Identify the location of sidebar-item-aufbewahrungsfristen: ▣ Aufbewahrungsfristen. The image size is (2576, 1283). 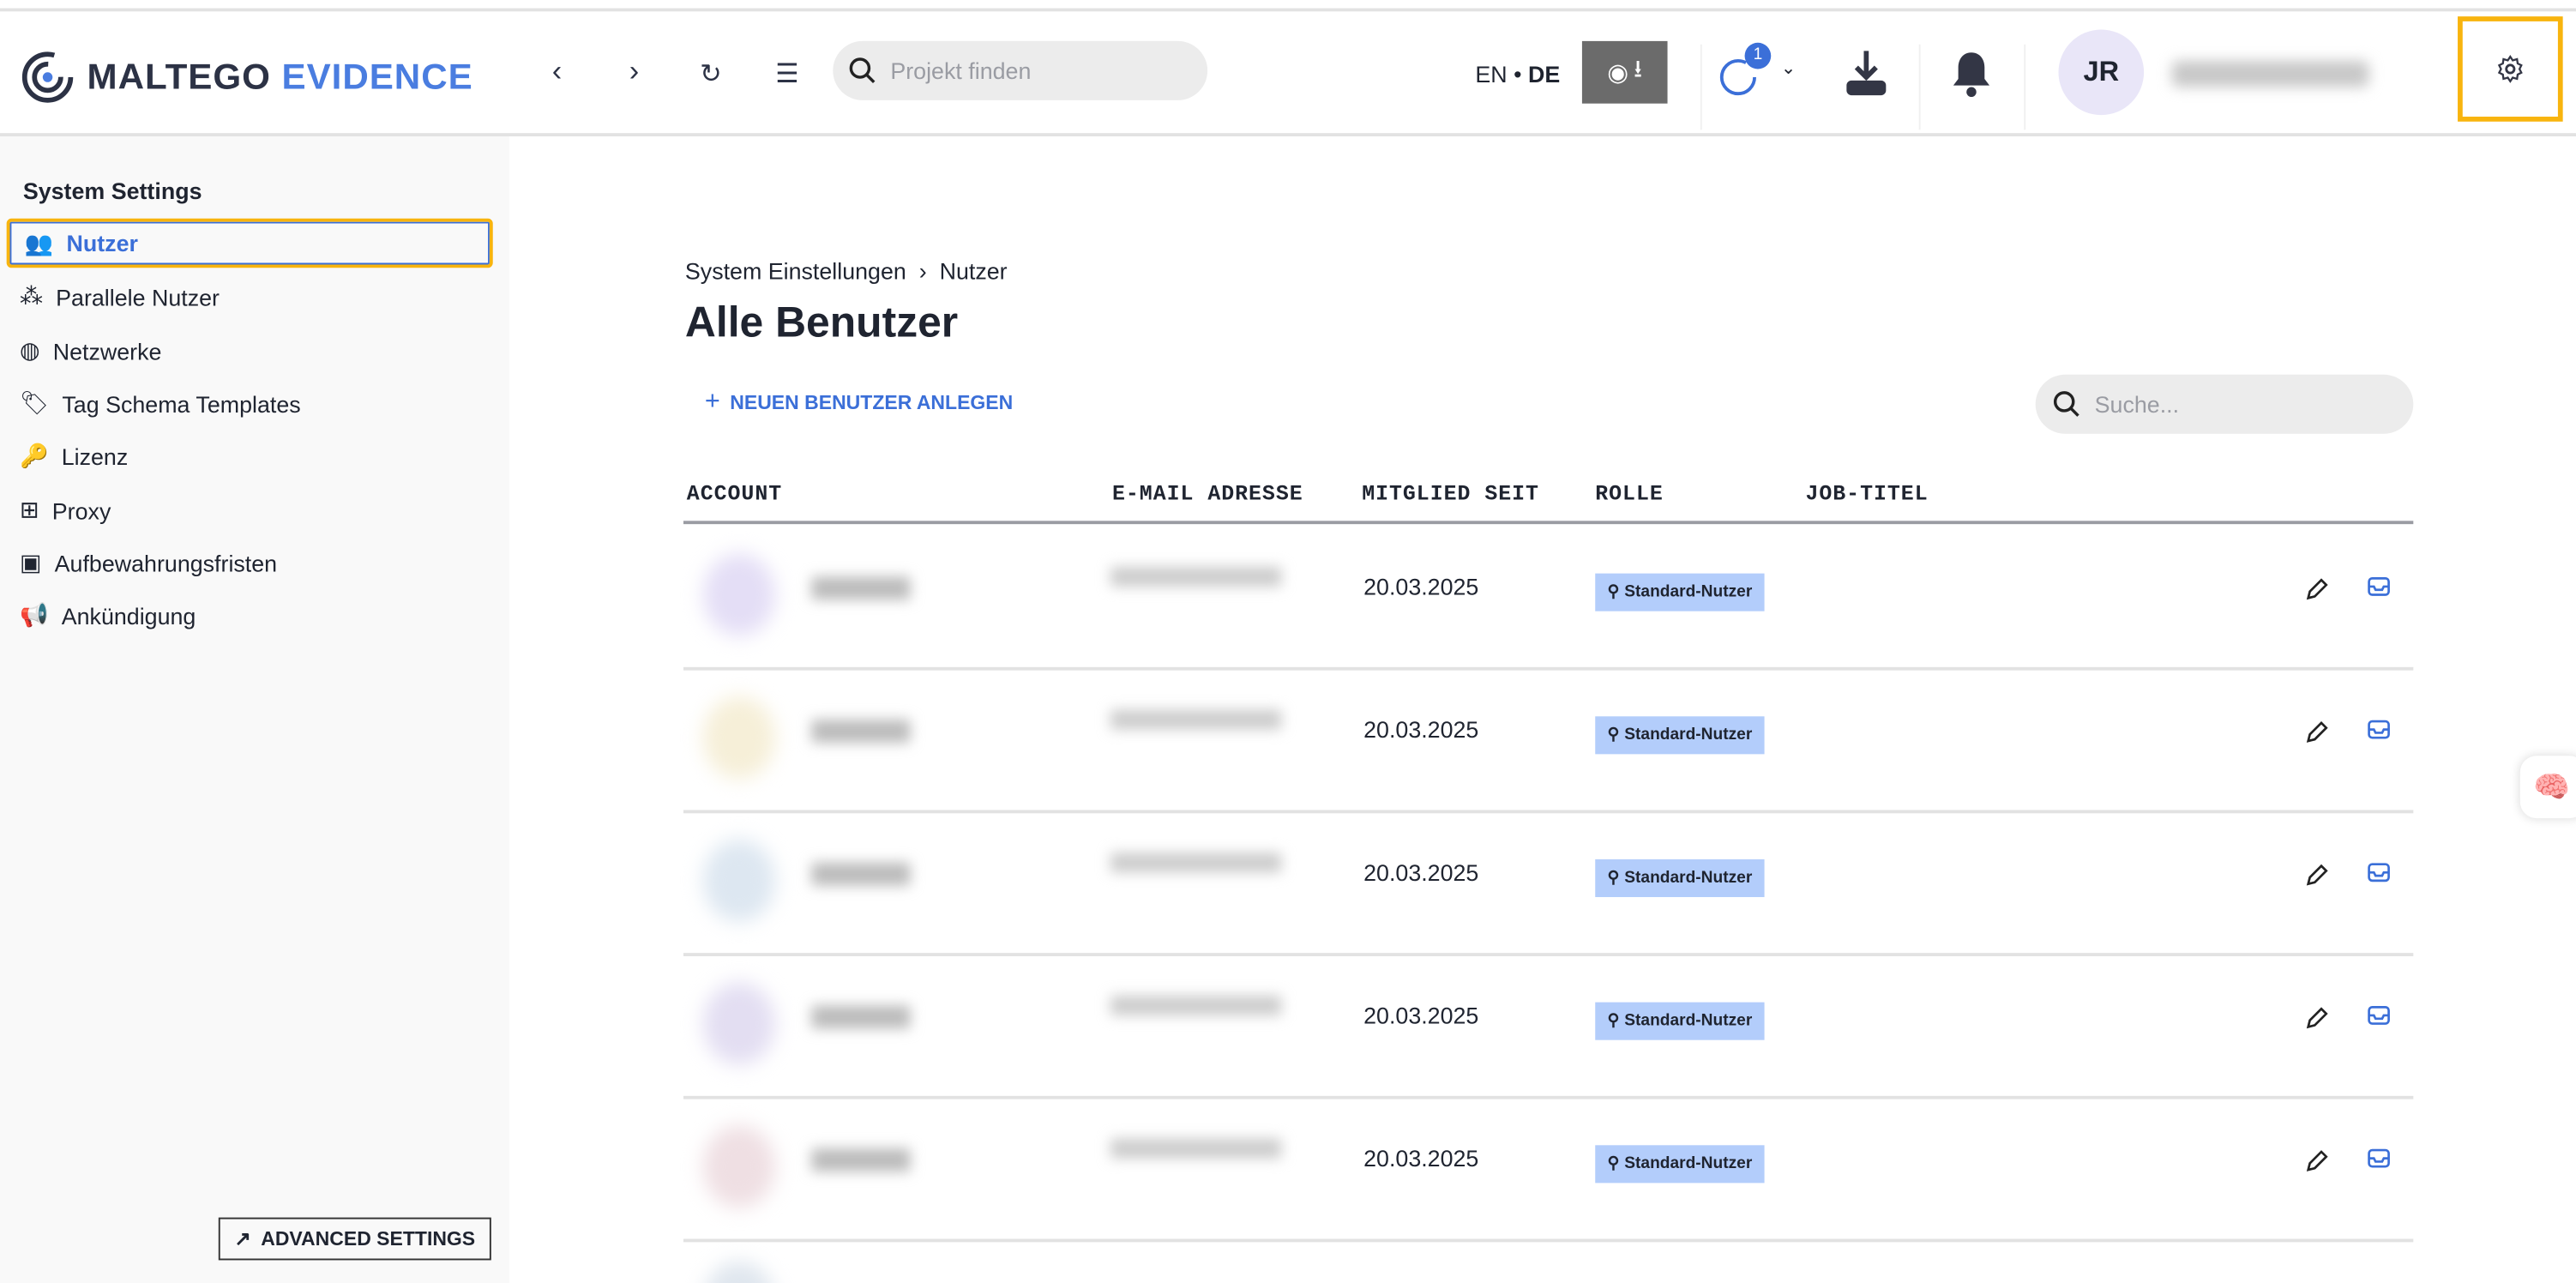
(148, 563).